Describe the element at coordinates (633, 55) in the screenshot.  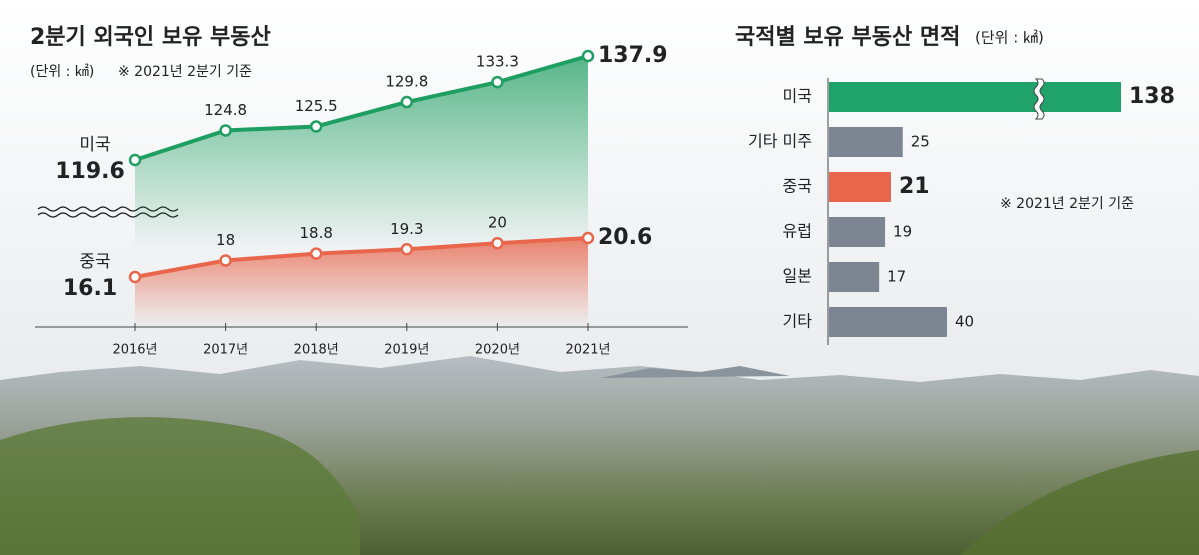
I see `value-label: 137.9` at that location.